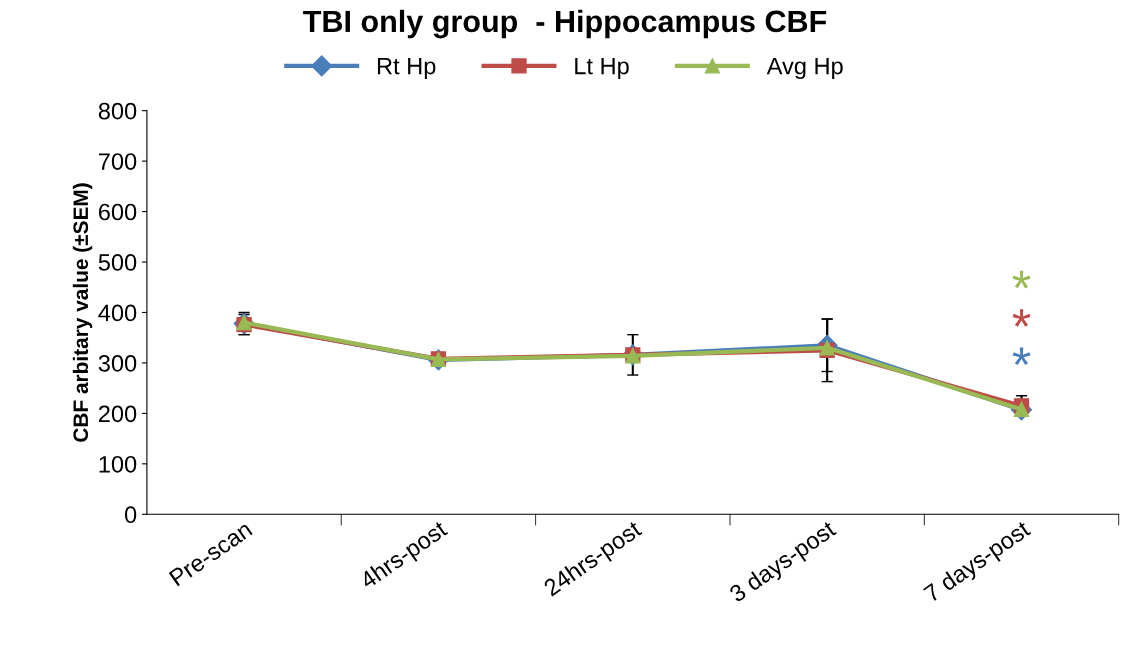 Image resolution: width=1130 pixels, height=651 pixels. What do you see at coordinates (117, 414) in the screenshot?
I see `y-tick-label: 200` at bounding box center [117, 414].